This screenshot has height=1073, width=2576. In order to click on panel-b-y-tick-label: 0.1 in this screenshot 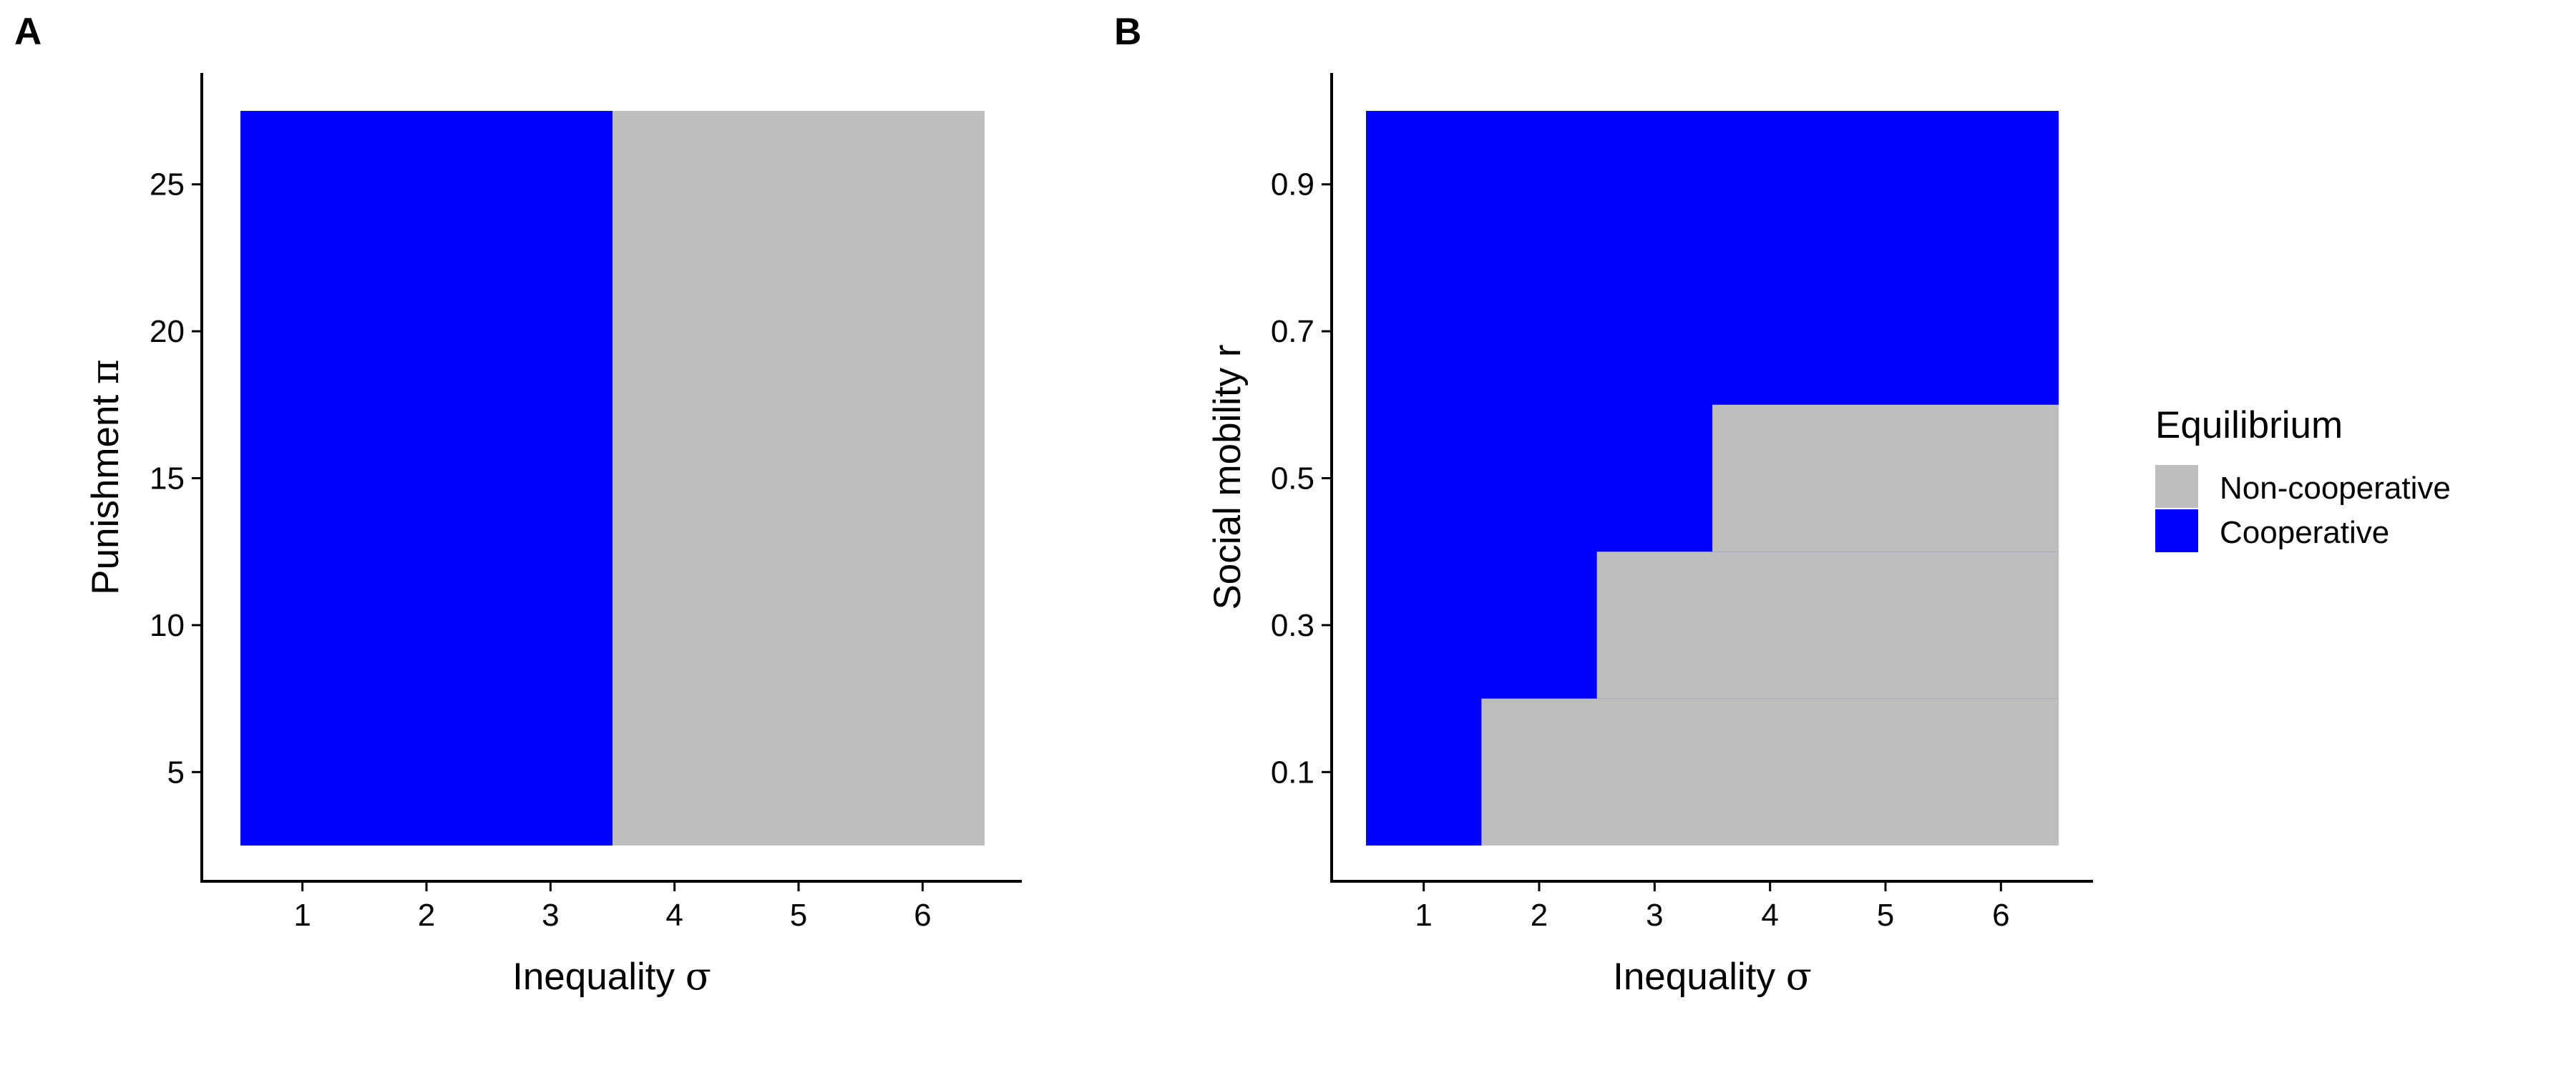, I will do `click(1292, 772)`.